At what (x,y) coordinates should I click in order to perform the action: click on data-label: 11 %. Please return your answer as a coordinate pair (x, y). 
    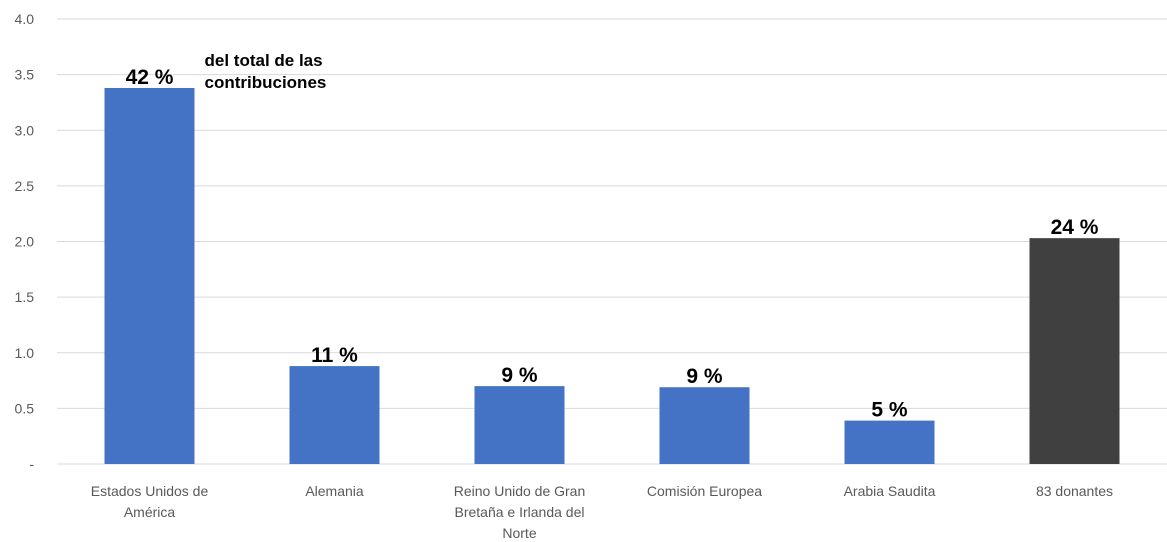
    Looking at the image, I should click on (334, 355).